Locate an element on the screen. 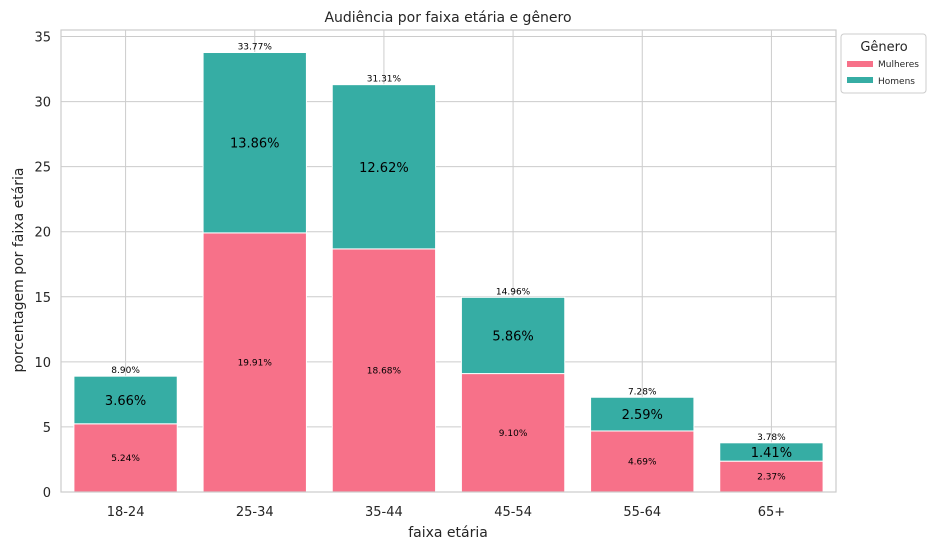 Image resolution: width=937 pixels, height=550 pixels. y-tick-label: 15 is located at coordinates (42, 298).